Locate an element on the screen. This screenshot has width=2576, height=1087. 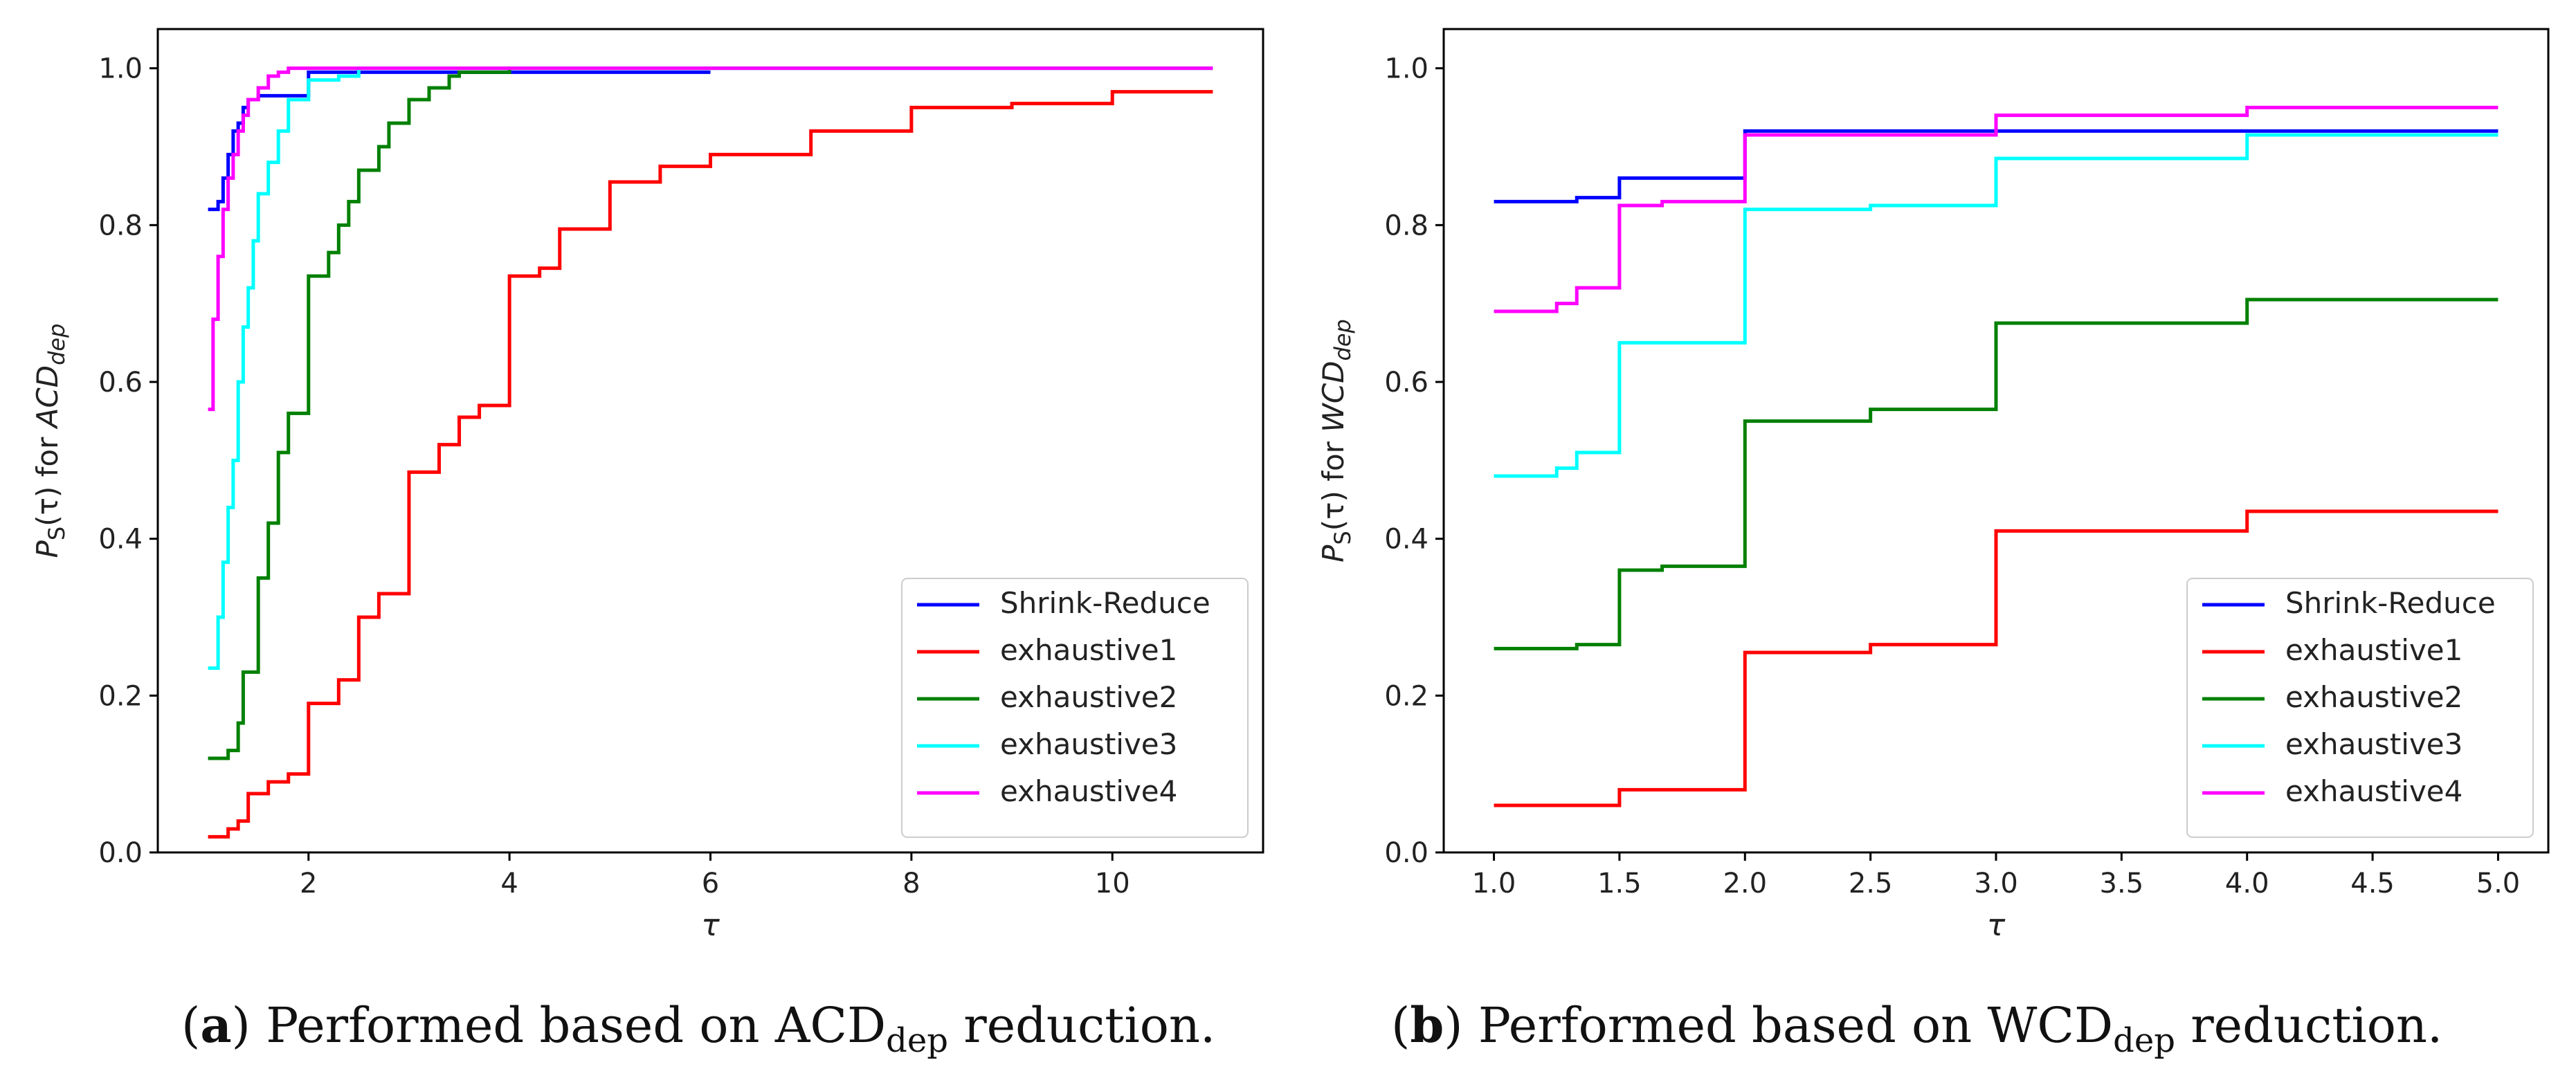
series-line-shrink-reduce is located at coordinates (459, 141).